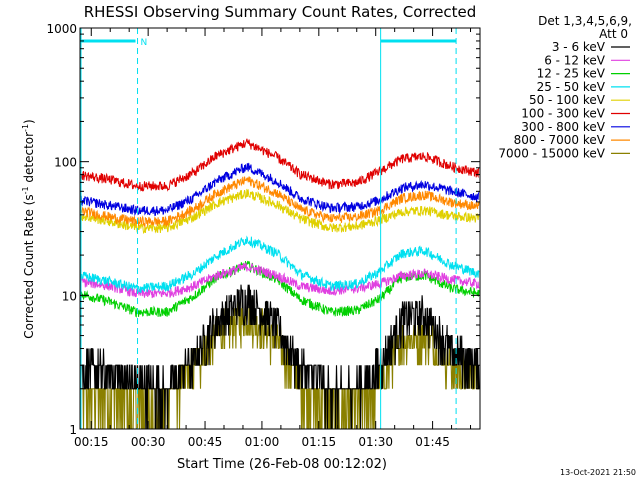  Describe the element at coordinates (563, 114) in the screenshot. I see `legend-label: 100 - 300 keV` at that location.